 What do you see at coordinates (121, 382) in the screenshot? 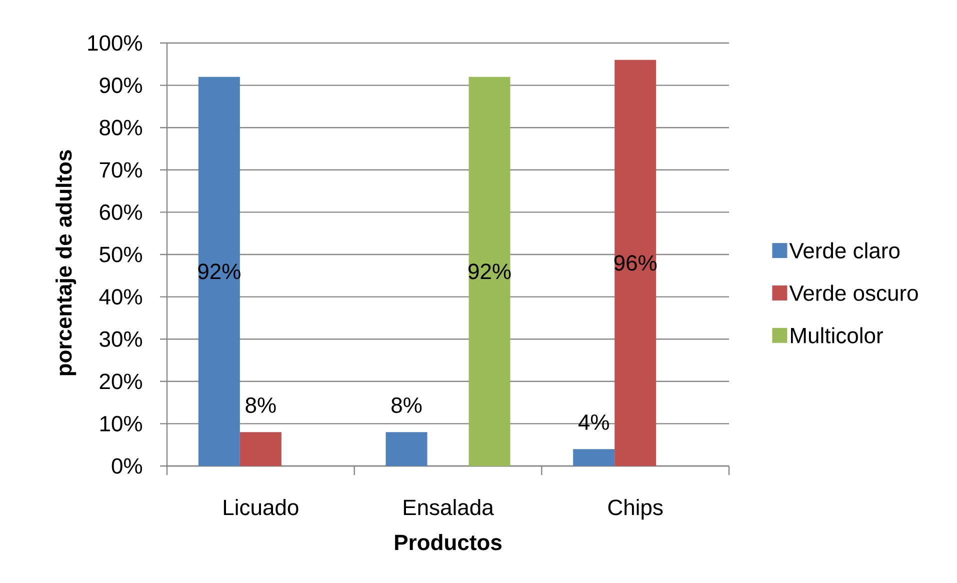
I see `y-tick-label: 20%` at bounding box center [121, 382].